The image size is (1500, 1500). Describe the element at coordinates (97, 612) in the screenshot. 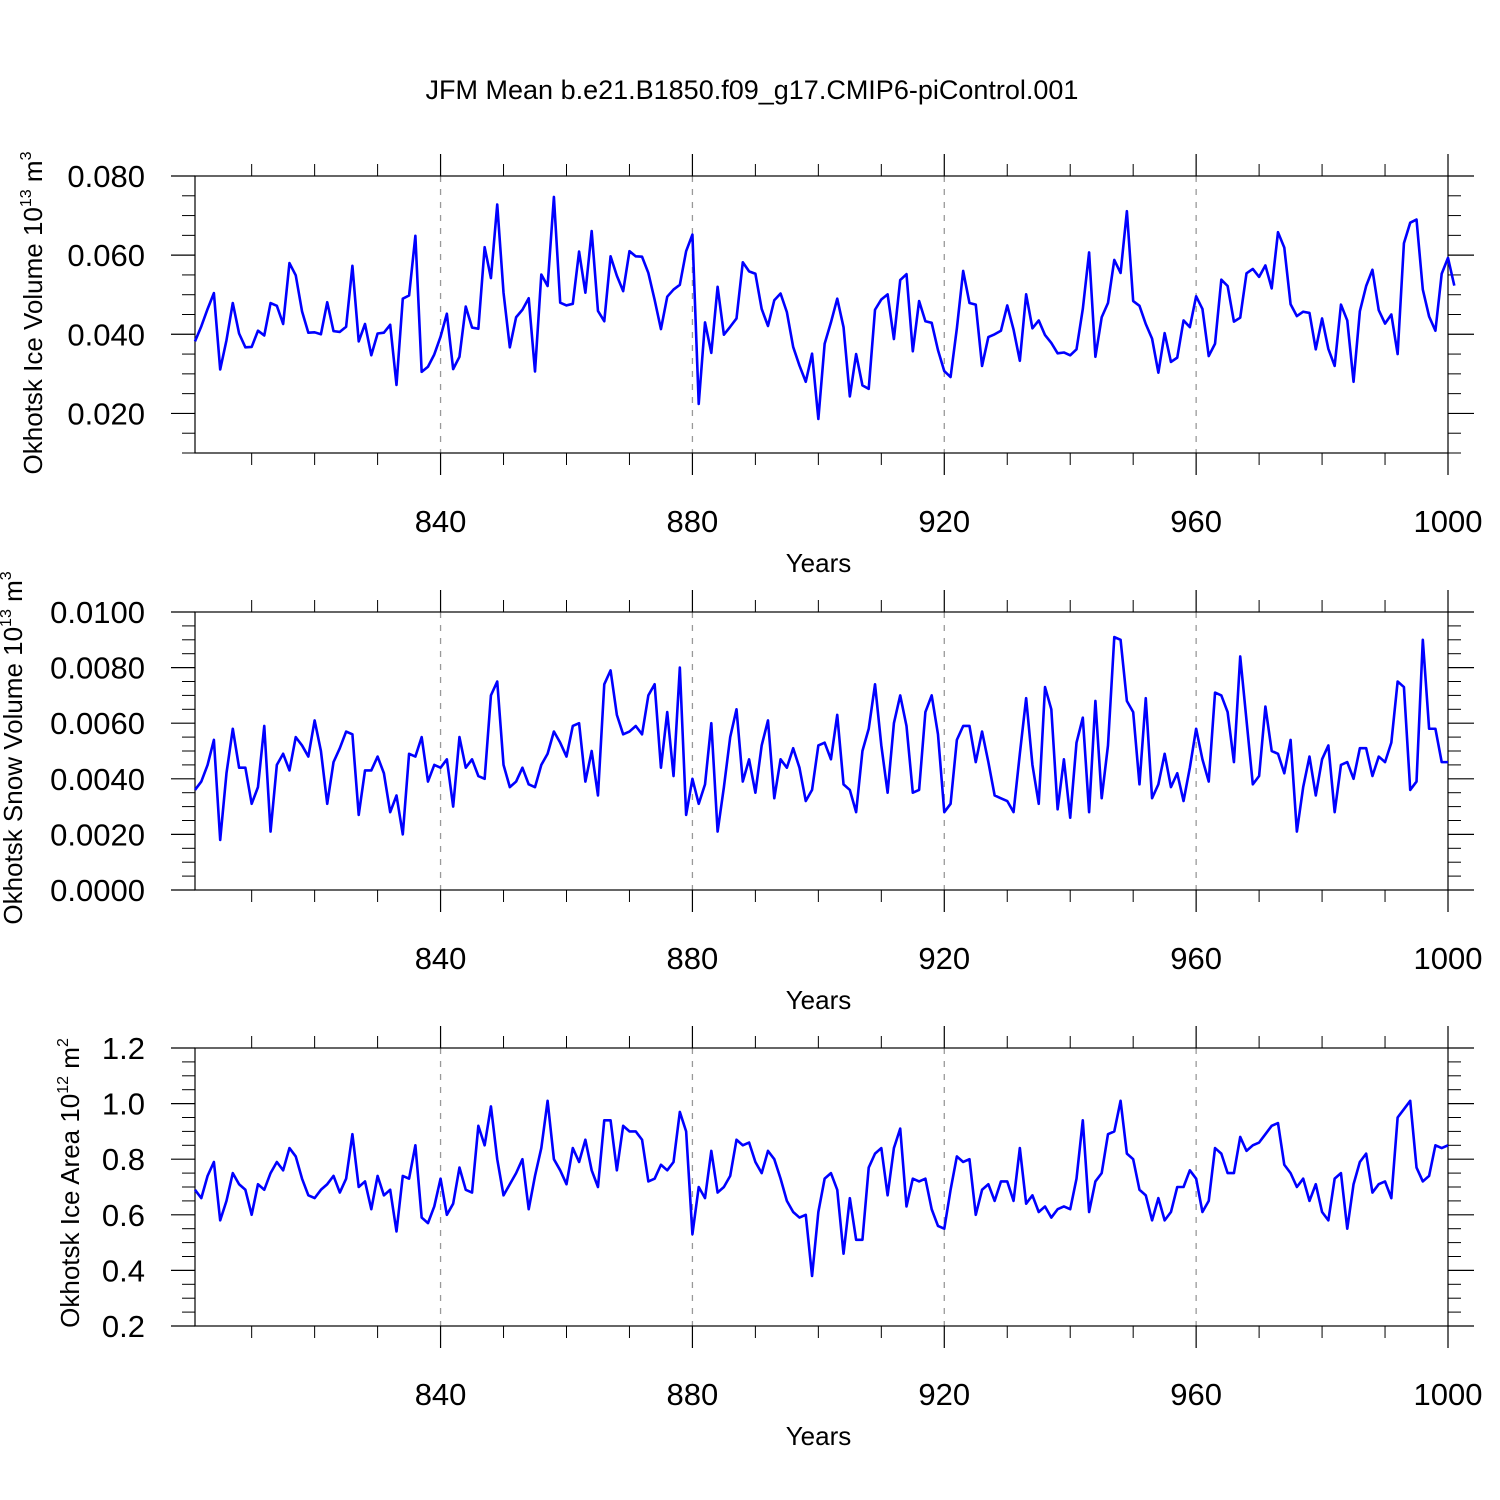

I see `y-tick-label: 0.0100` at that location.